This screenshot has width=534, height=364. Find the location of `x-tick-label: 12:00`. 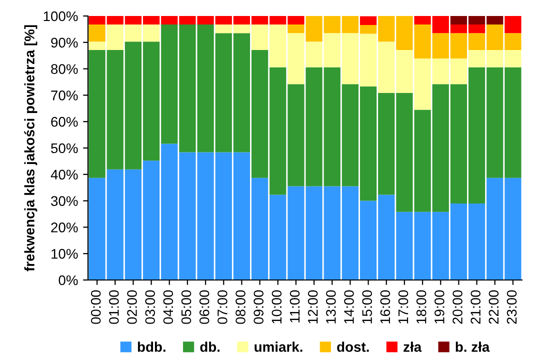

x-tick-label: 12:00 is located at coordinates (313, 307).